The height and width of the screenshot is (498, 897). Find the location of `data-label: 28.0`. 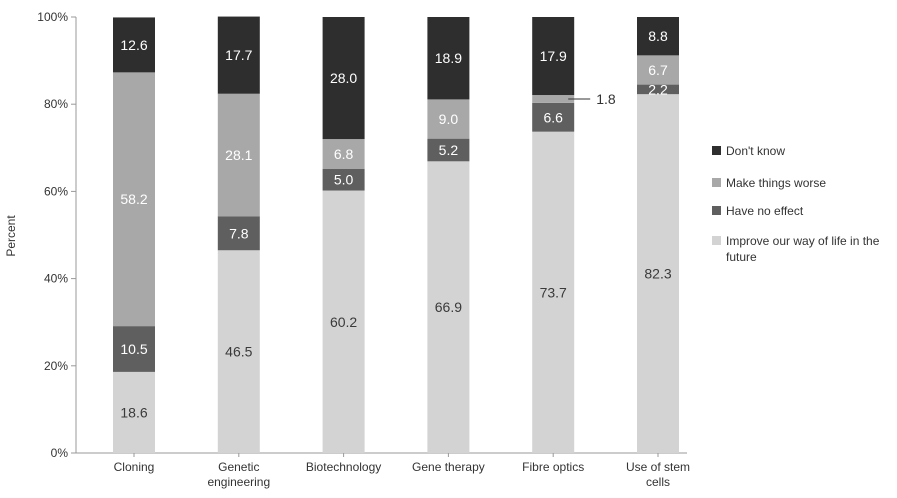

data-label: 28.0 is located at coordinates (343, 78).